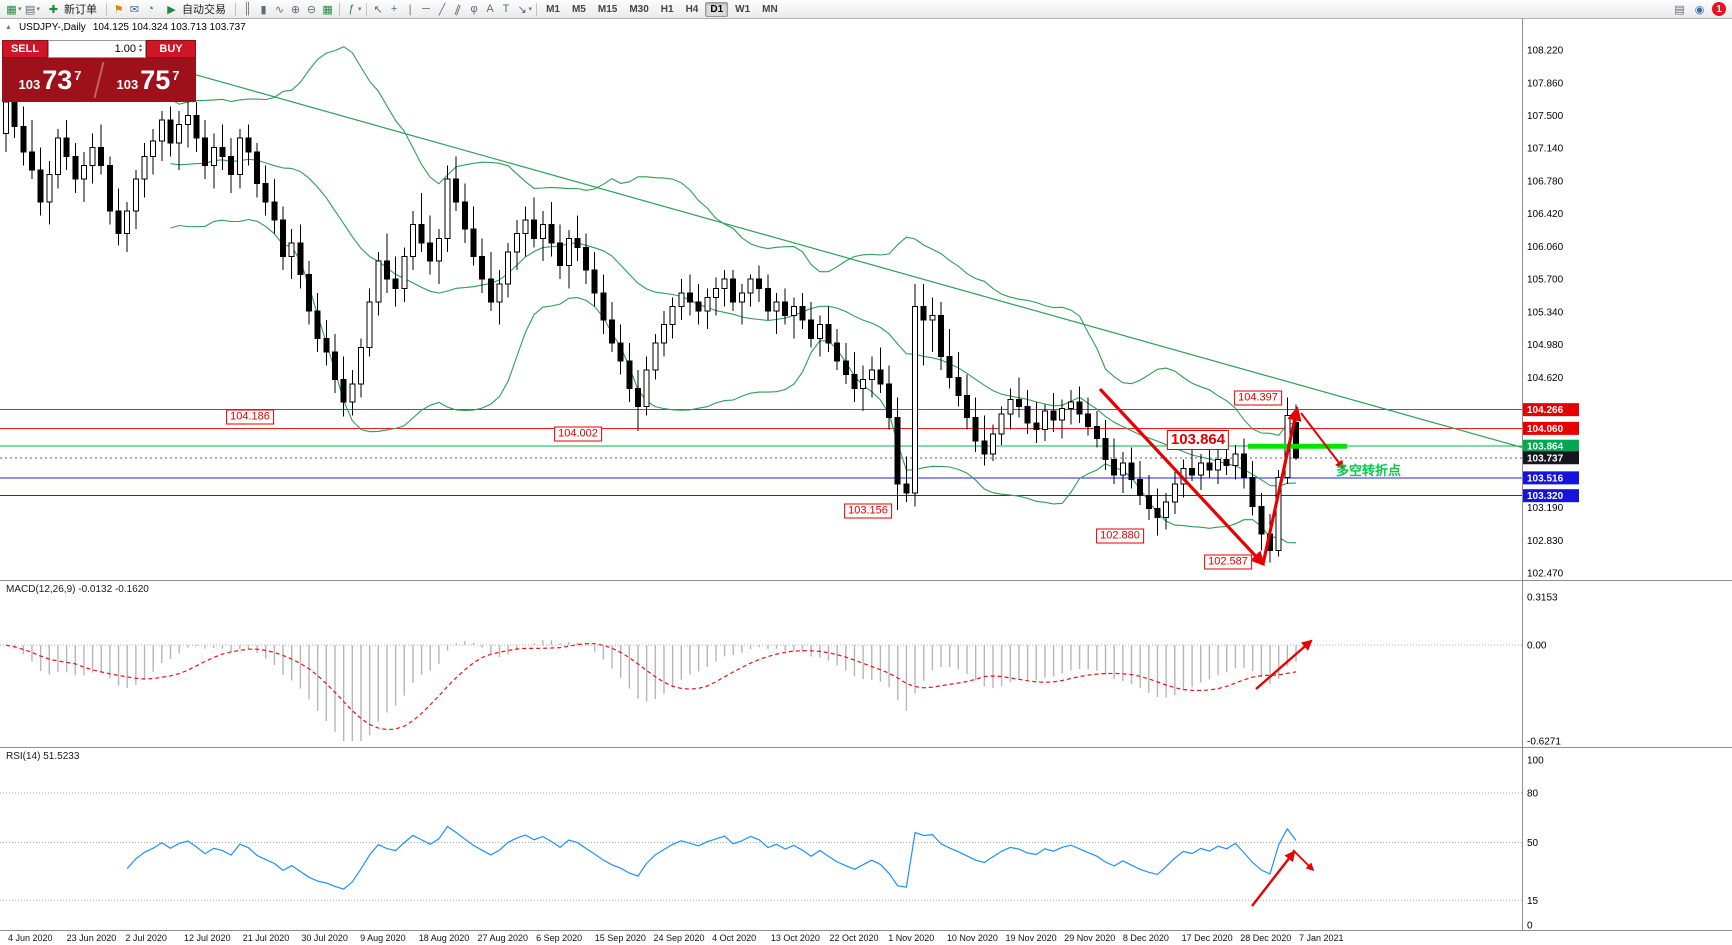 The width and height of the screenshot is (1732, 945). I want to click on sell-price-fraction: 7, so click(78, 75).